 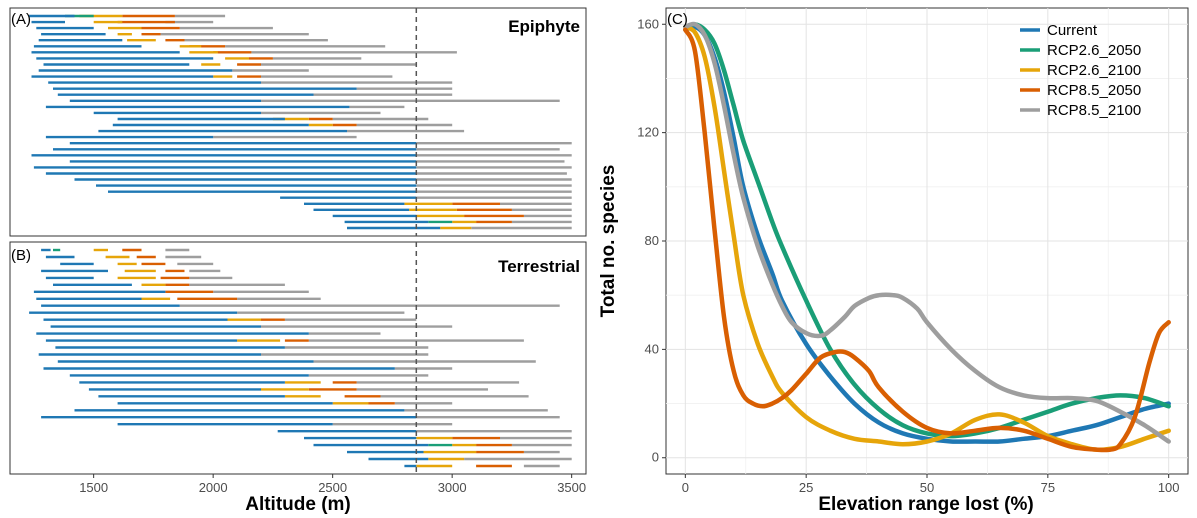 What do you see at coordinates (93, 487) in the screenshot?
I see `x-tick-label: 1500` at bounding box center [93, 487].